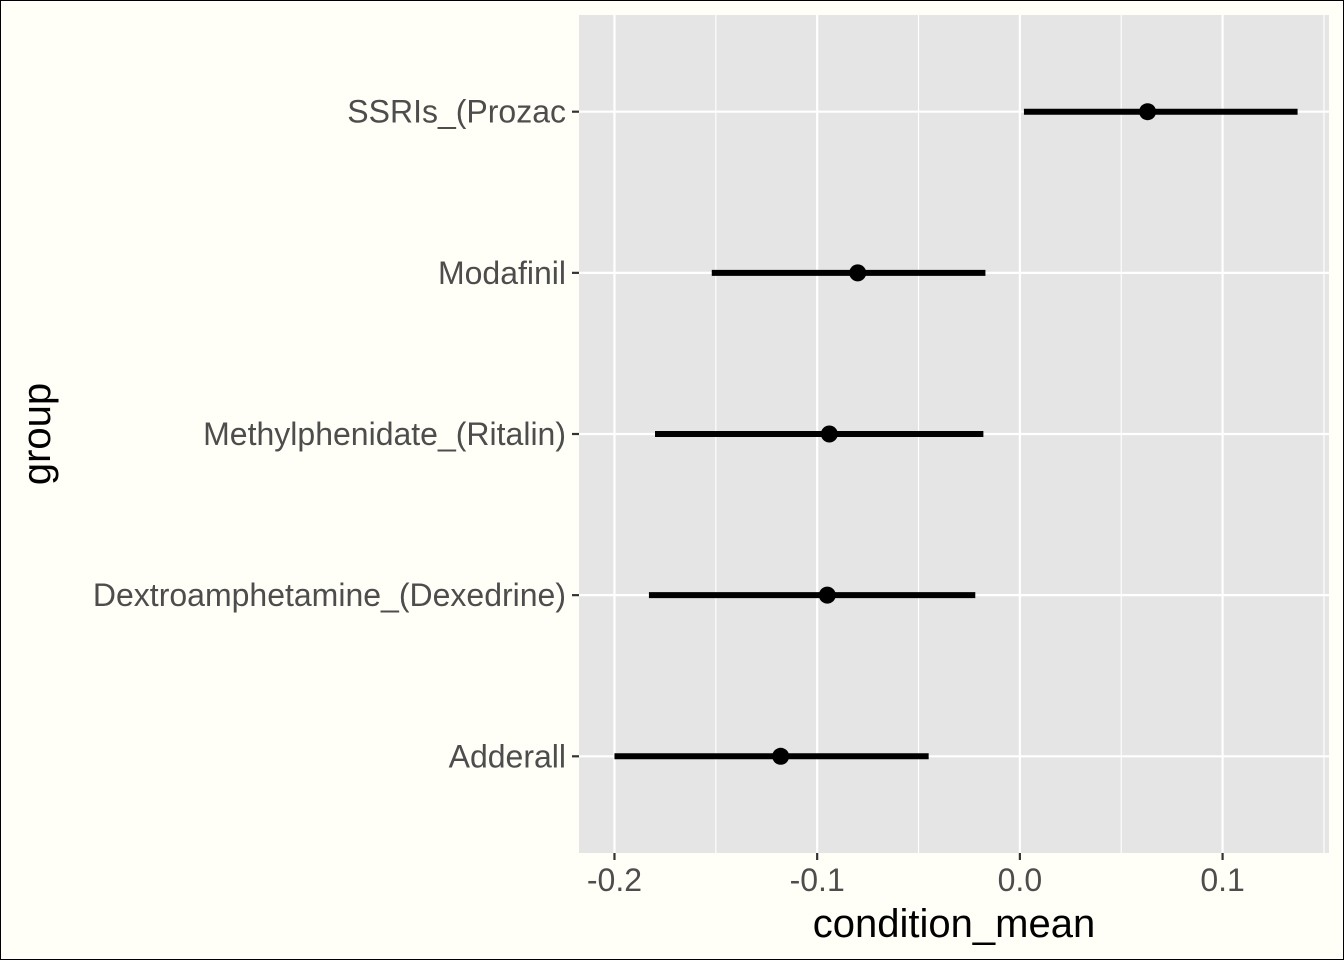 The height and width of the screenshot is (960, 1344). What do you see at coordinates (384, 434) in the screenshot?
I see `y-tick-label: Methylphenidate_(Ritalin)` at bounding box center [384, 434].